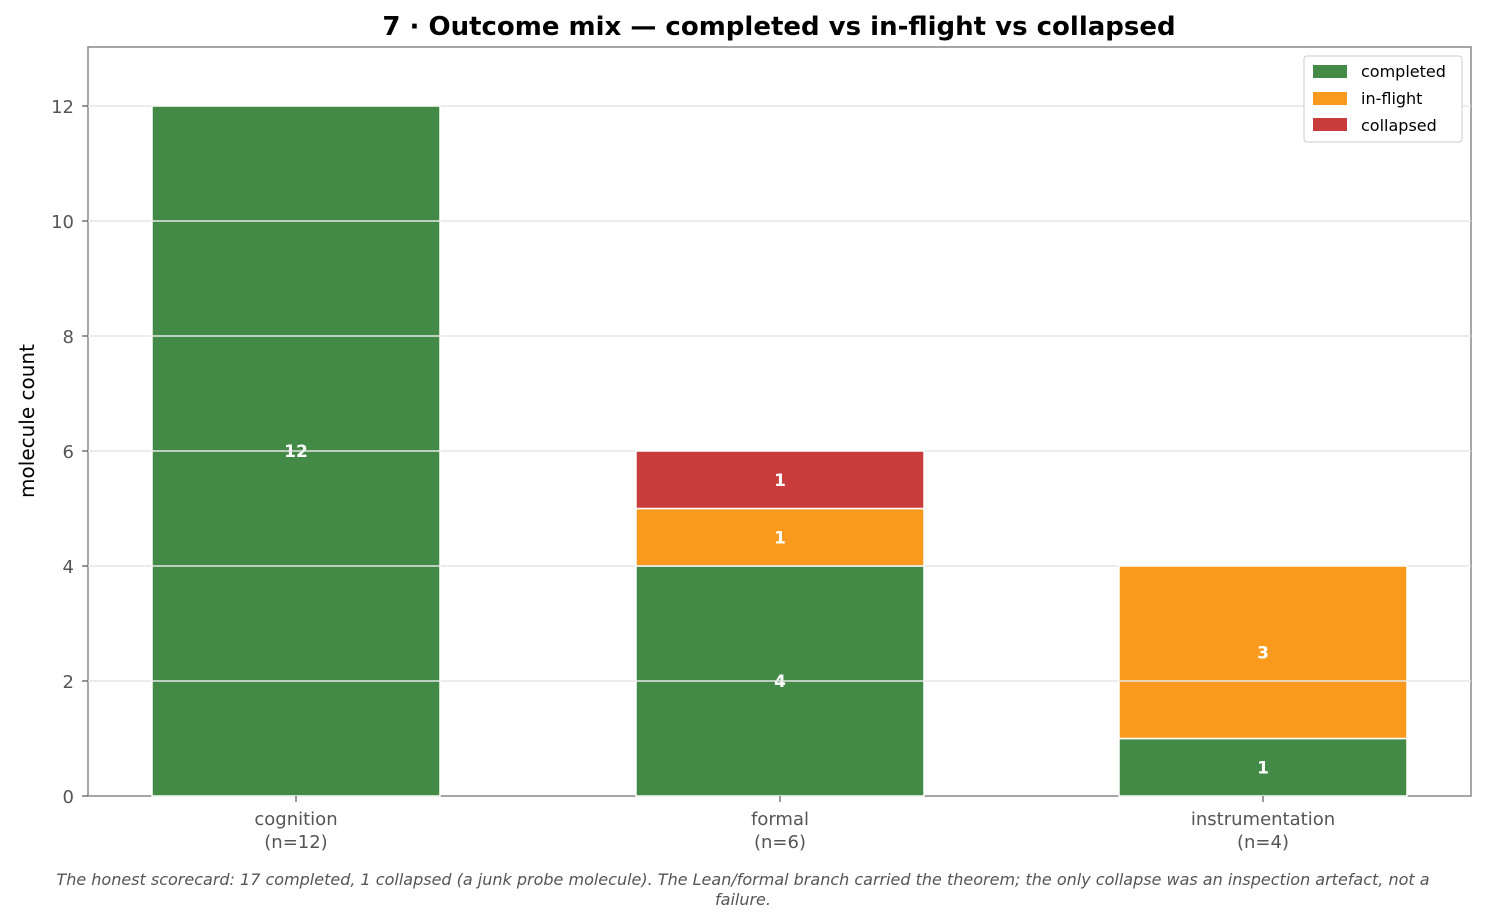  I want to click on y-tick-label: 8, so click(68, 337).